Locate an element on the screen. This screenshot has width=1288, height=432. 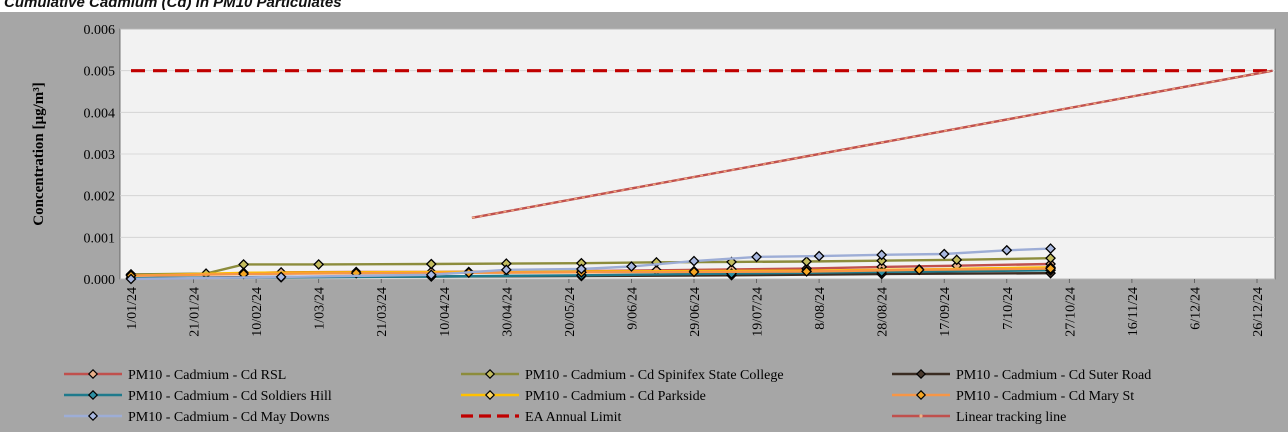
y-tick-label: 0.006 is located at coordinates (100, 30).